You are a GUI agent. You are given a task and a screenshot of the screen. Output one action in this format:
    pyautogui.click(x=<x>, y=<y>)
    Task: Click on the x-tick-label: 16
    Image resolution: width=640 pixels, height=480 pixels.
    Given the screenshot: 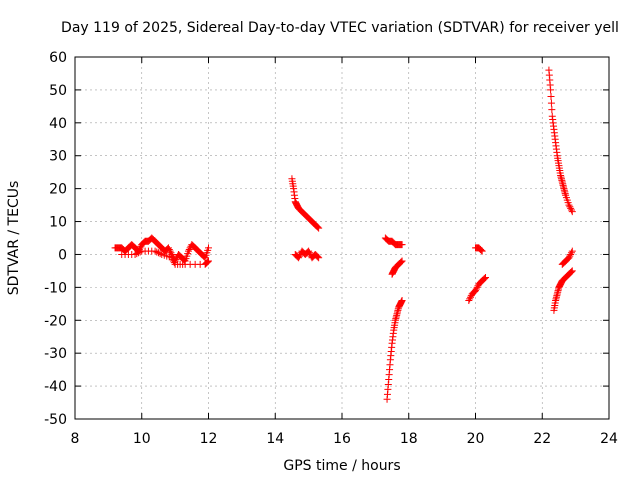 What is the action you would take?
    pyautogui.click(x=342, y=439)
    